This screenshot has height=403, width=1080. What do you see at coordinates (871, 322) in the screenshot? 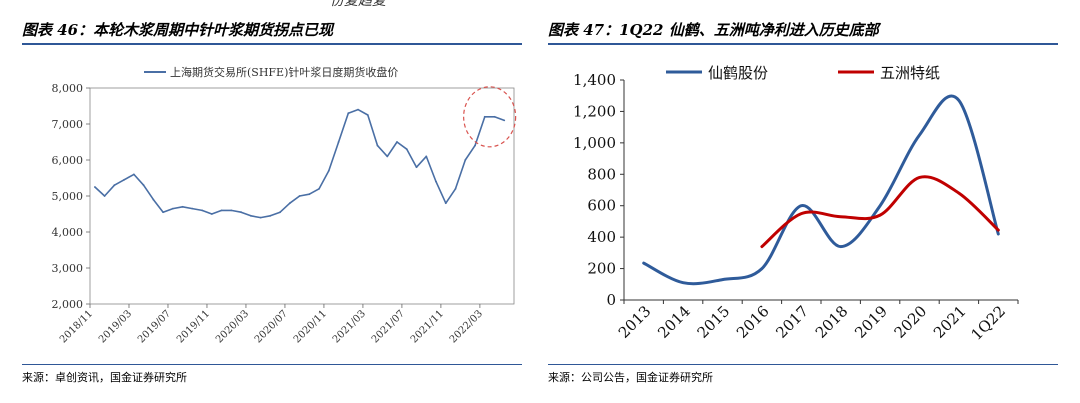
I see `x-tick-label: 2019` at bounding box center [871, 322].